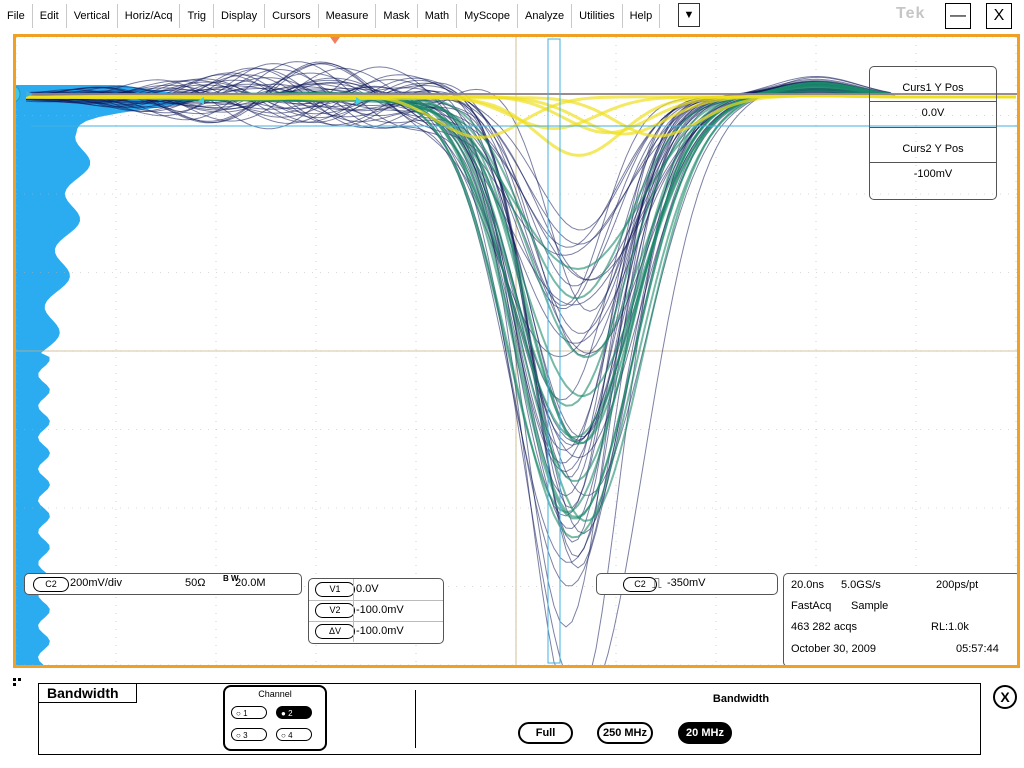  What do you see at coordinates (488, 16) in the screenshot?
I see `menu-myscope: MyScope` at bounding box center [488, 16].